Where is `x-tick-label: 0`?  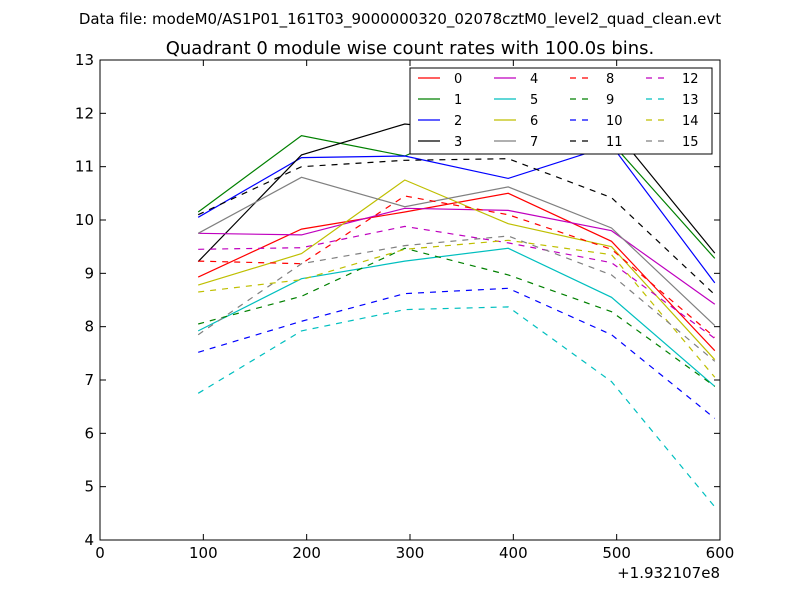 x-tick-label: 0 is located at coordinates (100, 553).